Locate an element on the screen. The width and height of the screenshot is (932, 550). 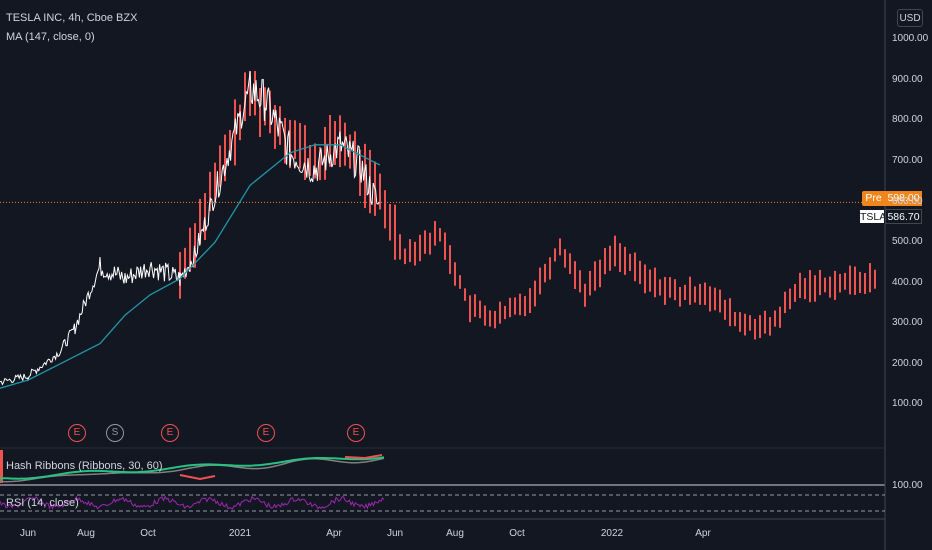
rsi-line is located at coordinates (192, 502).